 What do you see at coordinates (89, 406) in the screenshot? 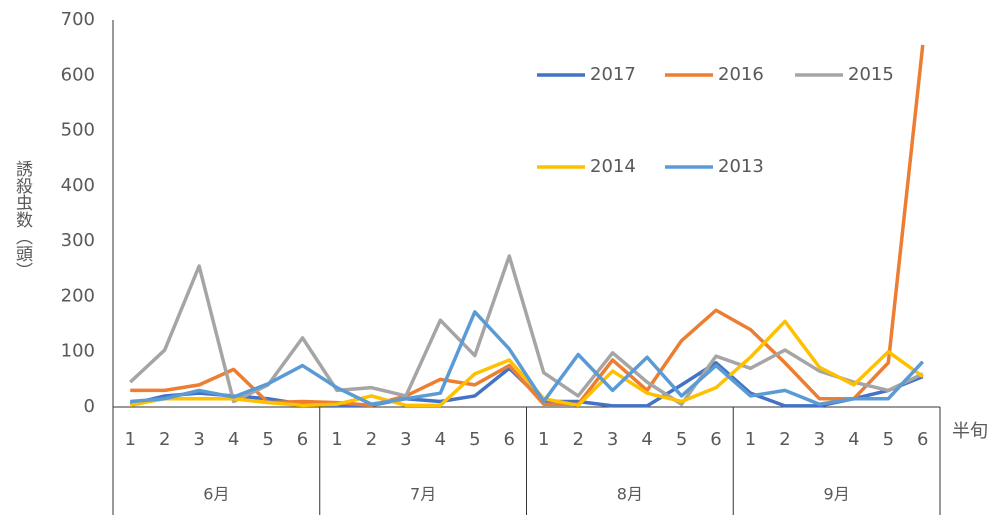
I see `y-tick-label: 0` at bounding box center [89, 406].